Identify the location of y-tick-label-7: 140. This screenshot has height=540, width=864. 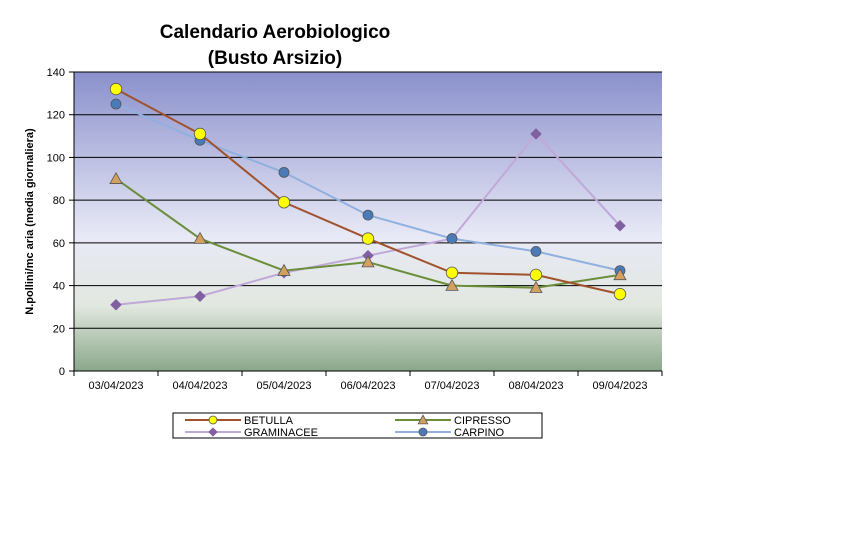
(56, 73).